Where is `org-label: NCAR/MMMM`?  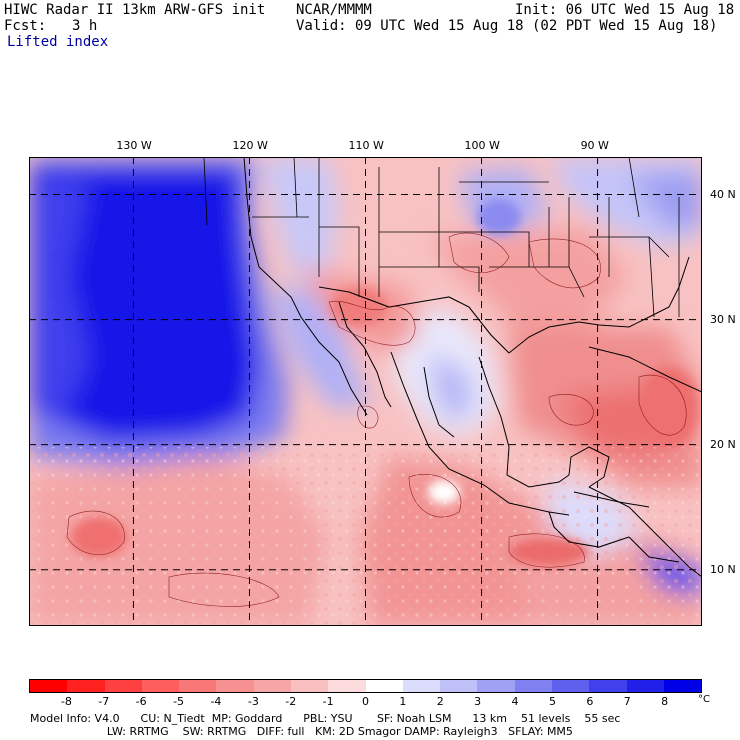
org-label: NCAR/MMMM is located at coordinates (334, 10).